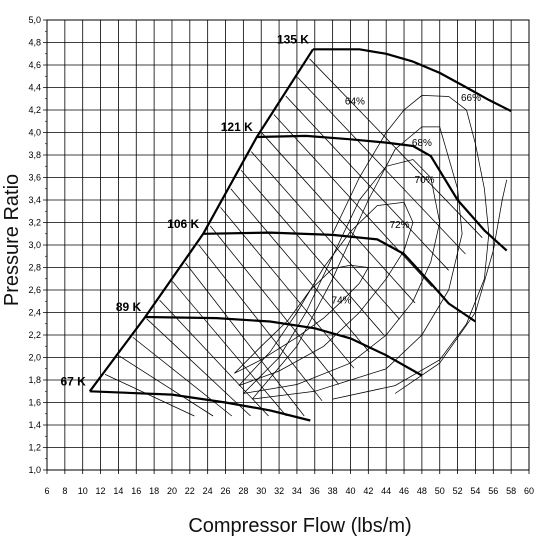  What do you see at coordinates (118, 491) in the screenshot?
I see `x-tick-label: 14` at bounding box center [118, 491].